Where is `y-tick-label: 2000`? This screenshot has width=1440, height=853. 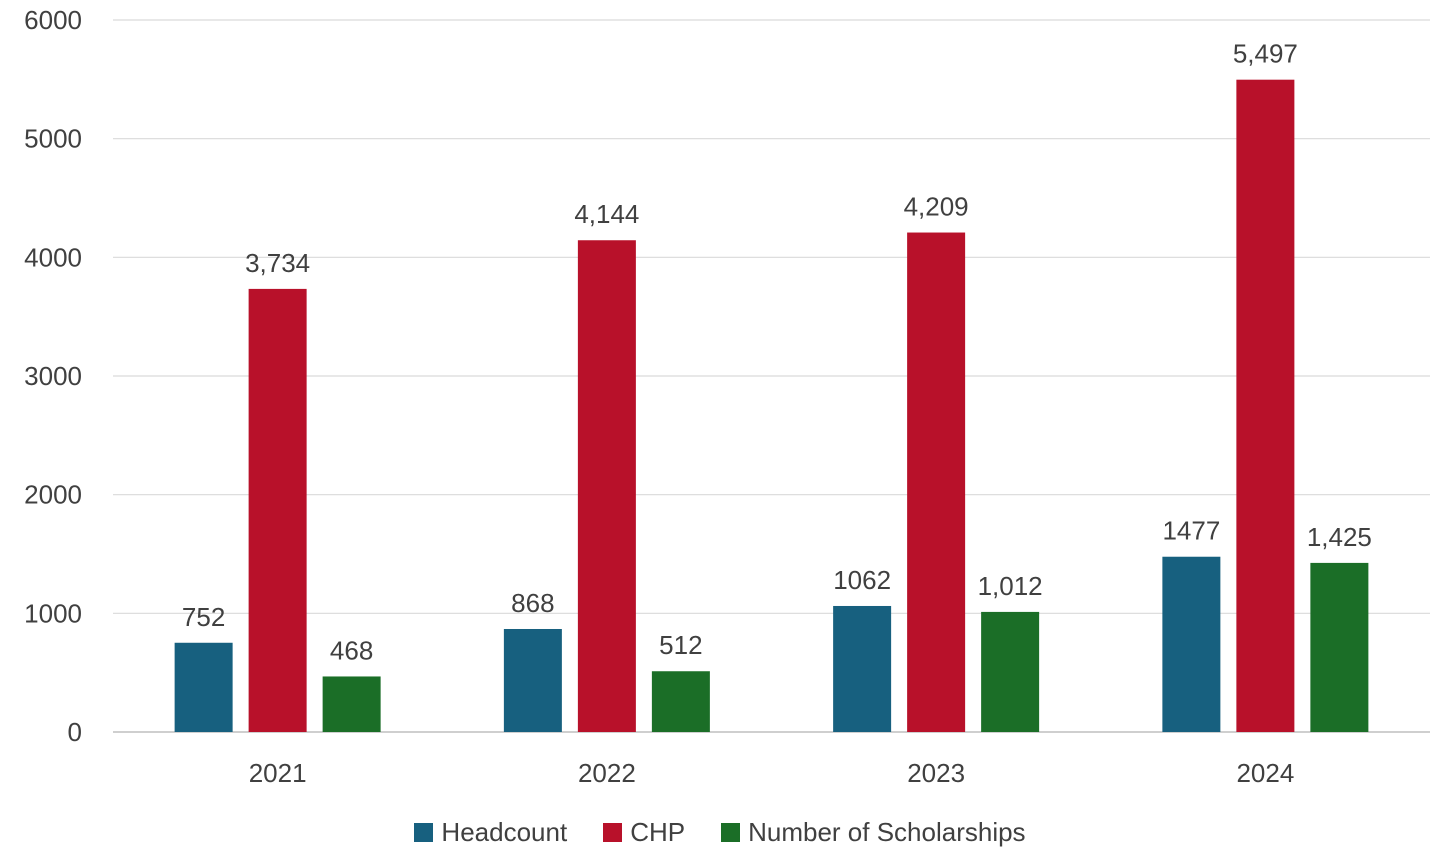
y-tick-label: 2000 is located at coordinates (53, 495).